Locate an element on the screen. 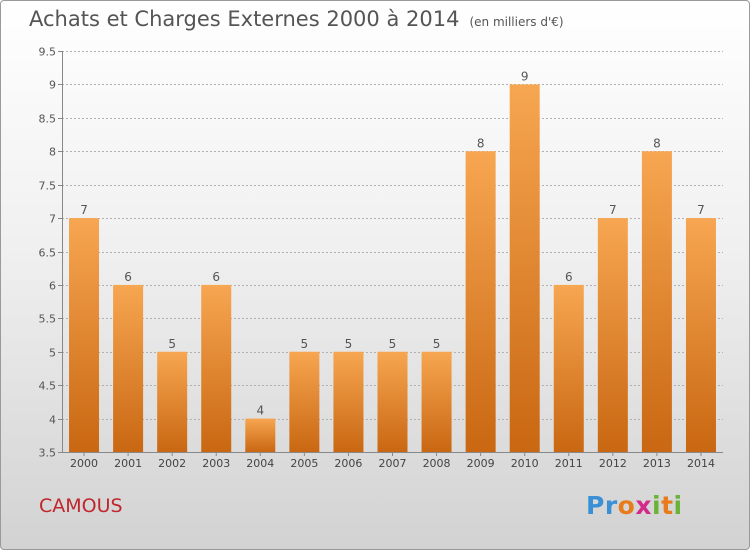 This screenshot has height=550, width=750. y-tick-label: 9.5 is located at coordinates (48, 52).